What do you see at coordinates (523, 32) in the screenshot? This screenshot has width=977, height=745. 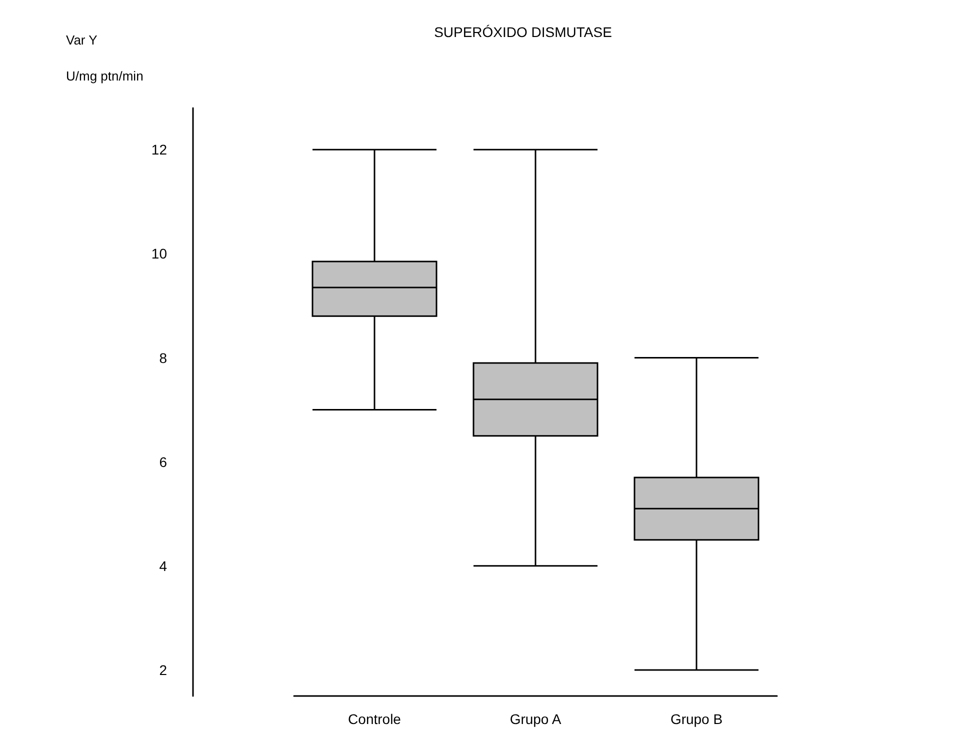 I see `chart-title: SUPERÓXIDO DISMUTASE` at bounding box center [523, 32].